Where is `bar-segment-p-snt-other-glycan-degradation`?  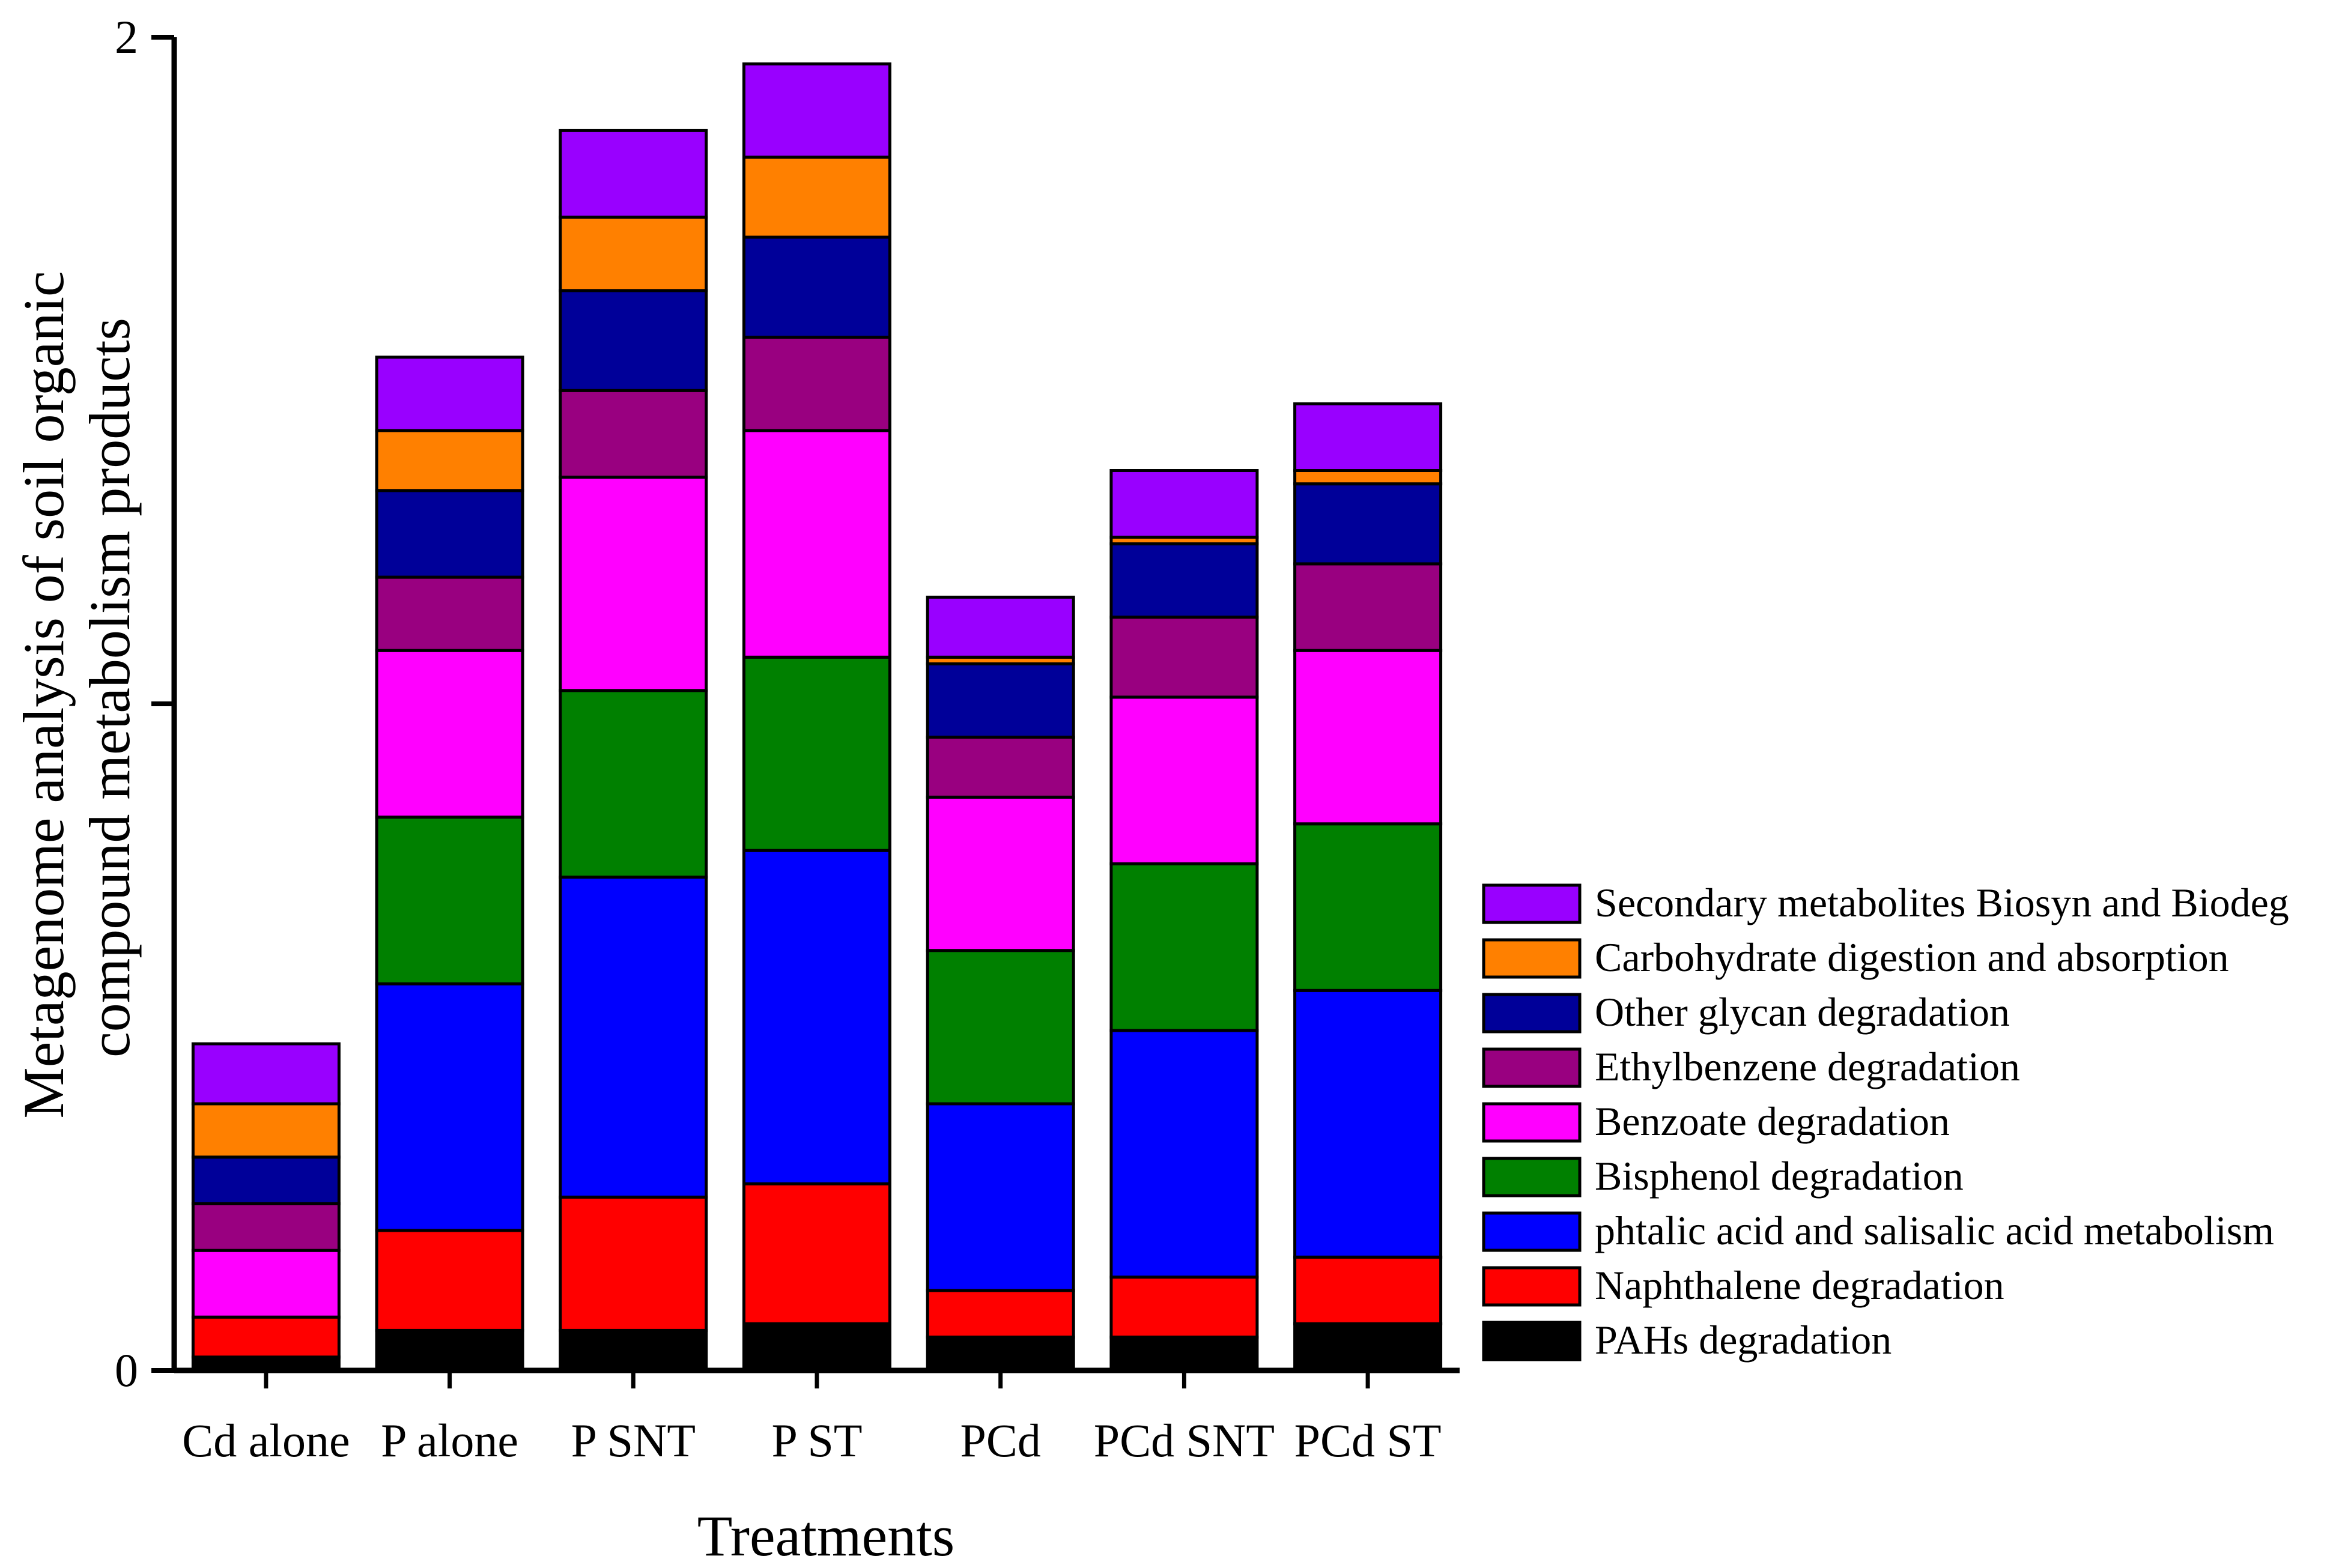 bar-segment-p-snt-other-glycan-degradation is located at coordinates (633, 340).